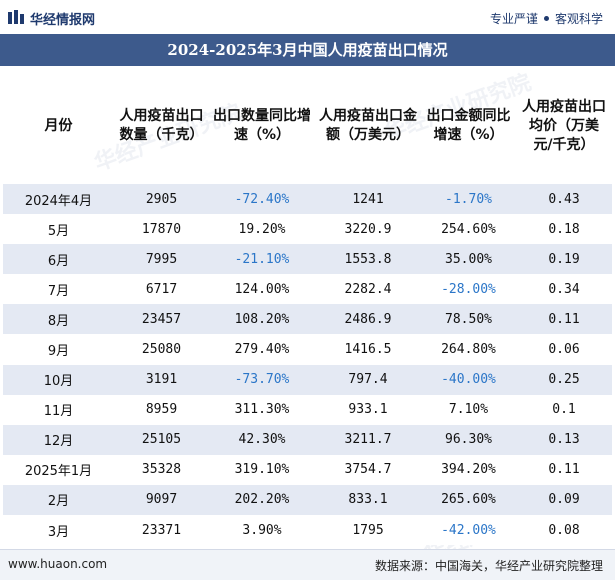 This screenshot has height=580, width=615. What do you see at coordinates (468, 199) in the screenshot?
I see `table-cell-amount-yoy: -1.70%` at bounding box center [468, 199].